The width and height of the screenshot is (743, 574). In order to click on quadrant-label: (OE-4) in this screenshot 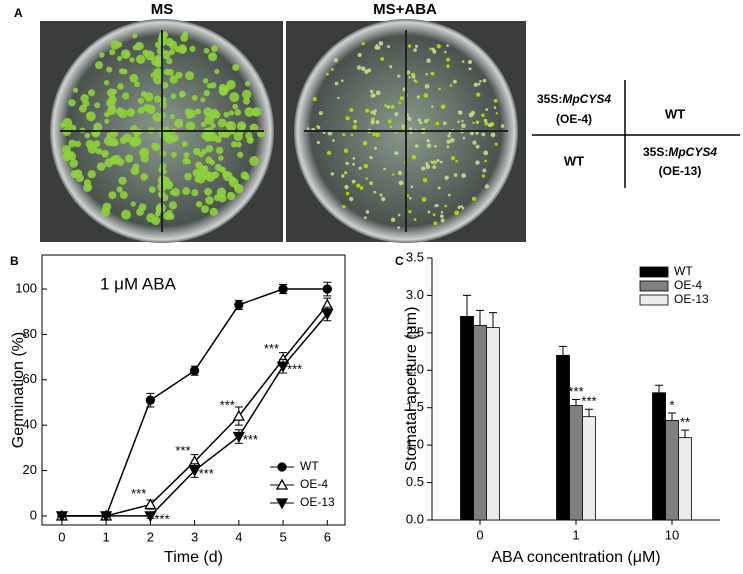, I will do `click(574, 119)`.